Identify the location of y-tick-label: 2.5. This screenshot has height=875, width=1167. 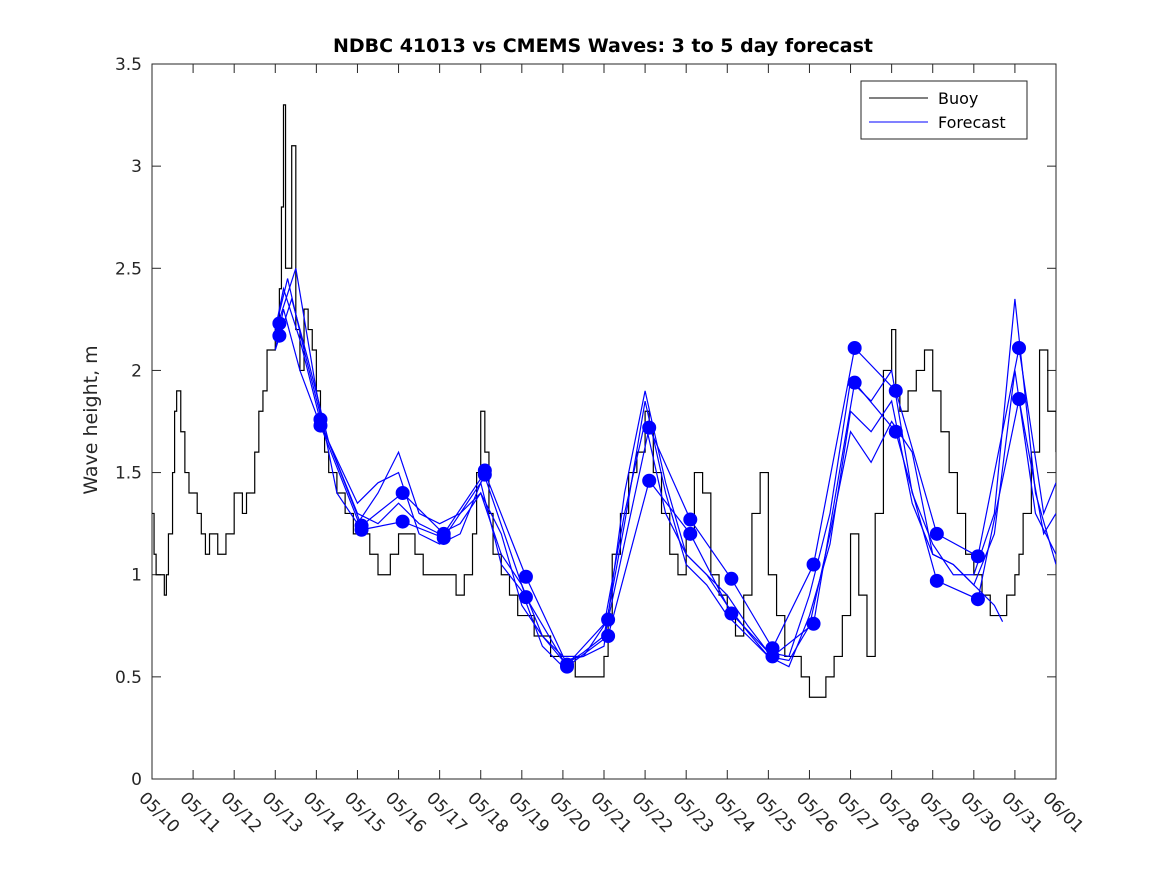
(128, 269).